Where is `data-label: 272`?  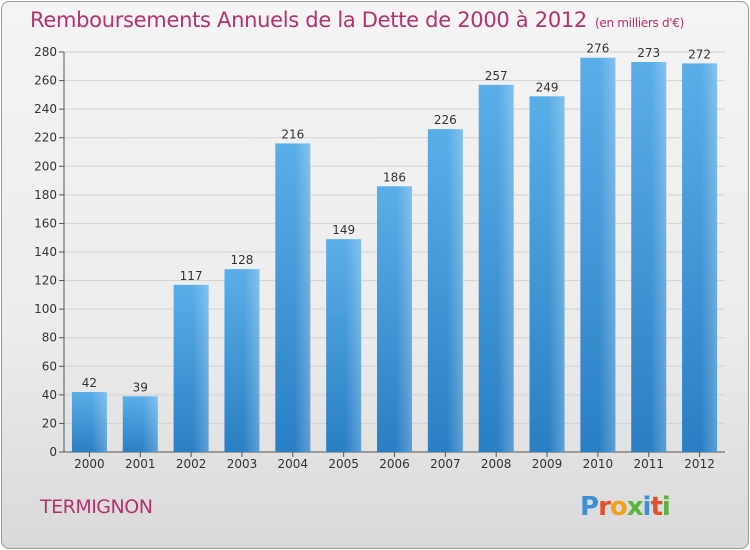
data-label: 272 is located at coordinates (699, 54).